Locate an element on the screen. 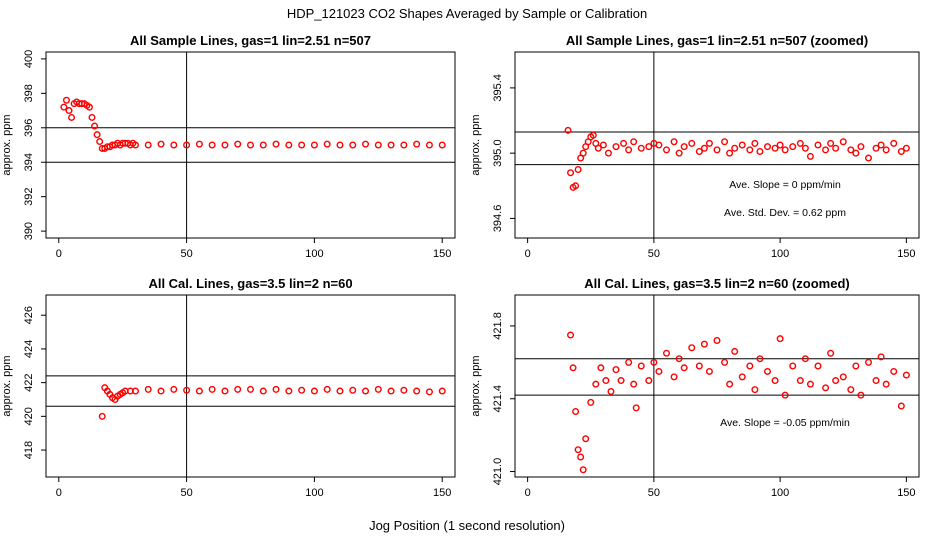 The image size is (936, 540). y-tick-label: 394 is located at coordinates (29, 162).